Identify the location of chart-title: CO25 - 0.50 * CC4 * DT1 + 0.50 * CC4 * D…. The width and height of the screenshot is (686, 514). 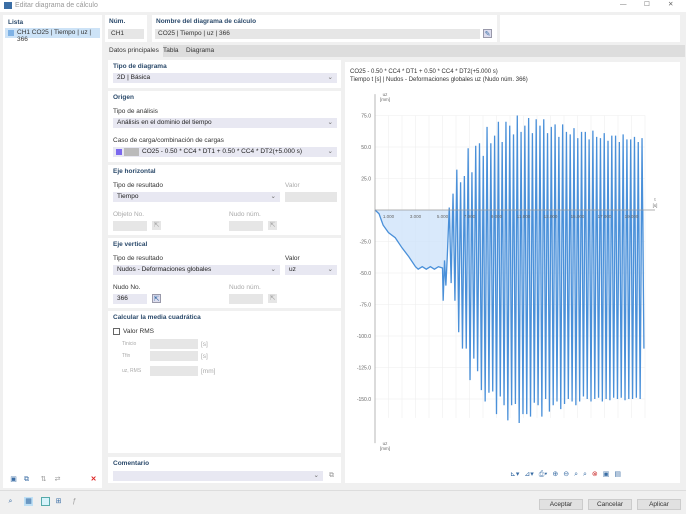
(424, 72).